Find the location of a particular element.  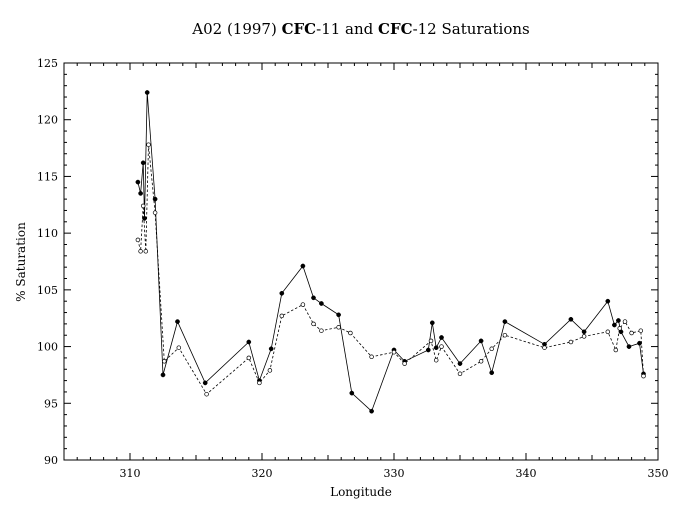

x-tick-label: 350 is located at coordinates (658, 473).